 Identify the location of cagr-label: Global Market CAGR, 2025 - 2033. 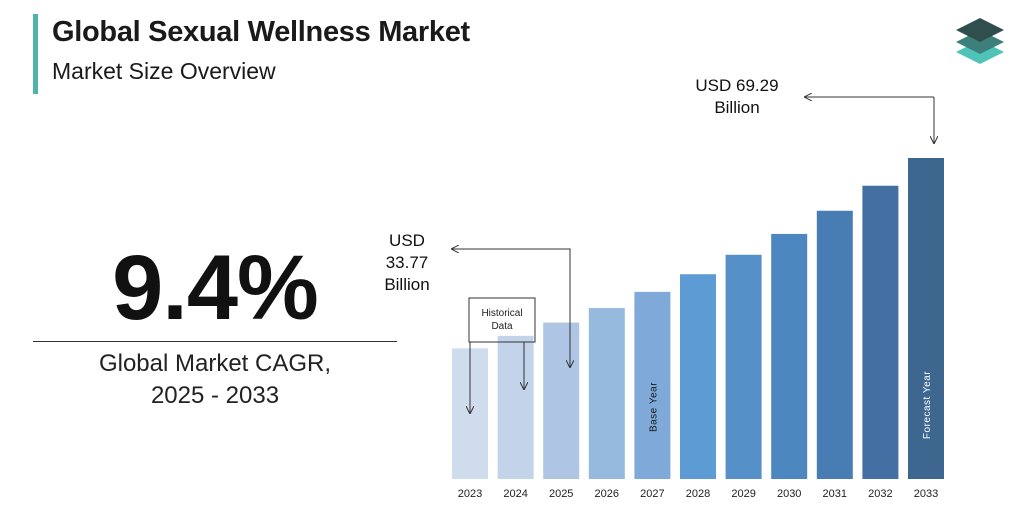
(215, 380).